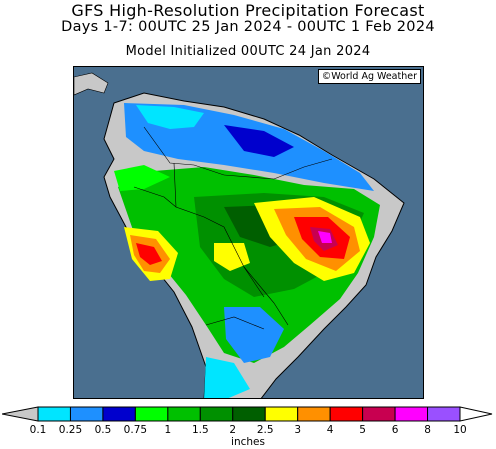  I want to click on colorbar-tick-label: 0.25, so click(70, 430).